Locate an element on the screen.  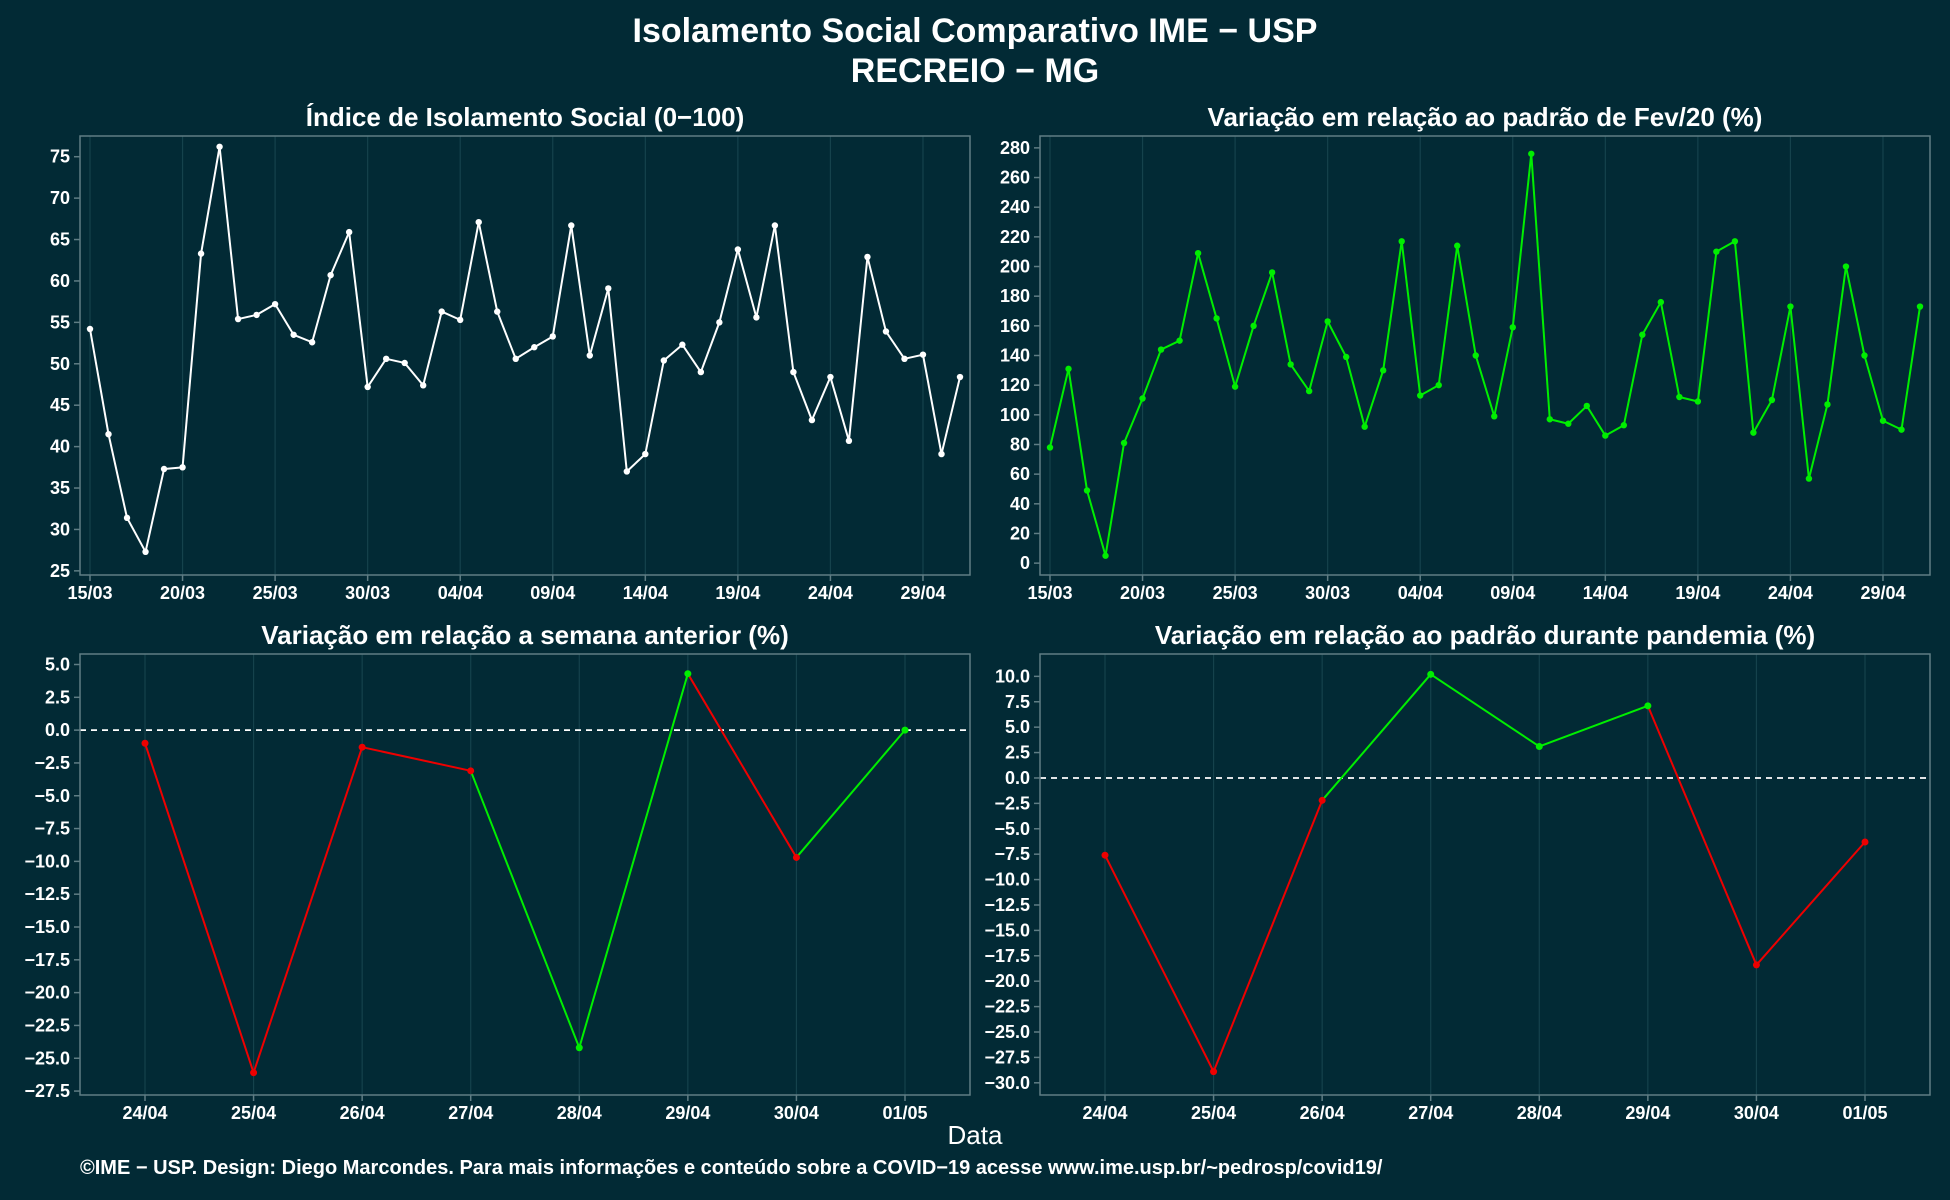
x-tick-label: 26/04 is located at coordinates (362, 1113).